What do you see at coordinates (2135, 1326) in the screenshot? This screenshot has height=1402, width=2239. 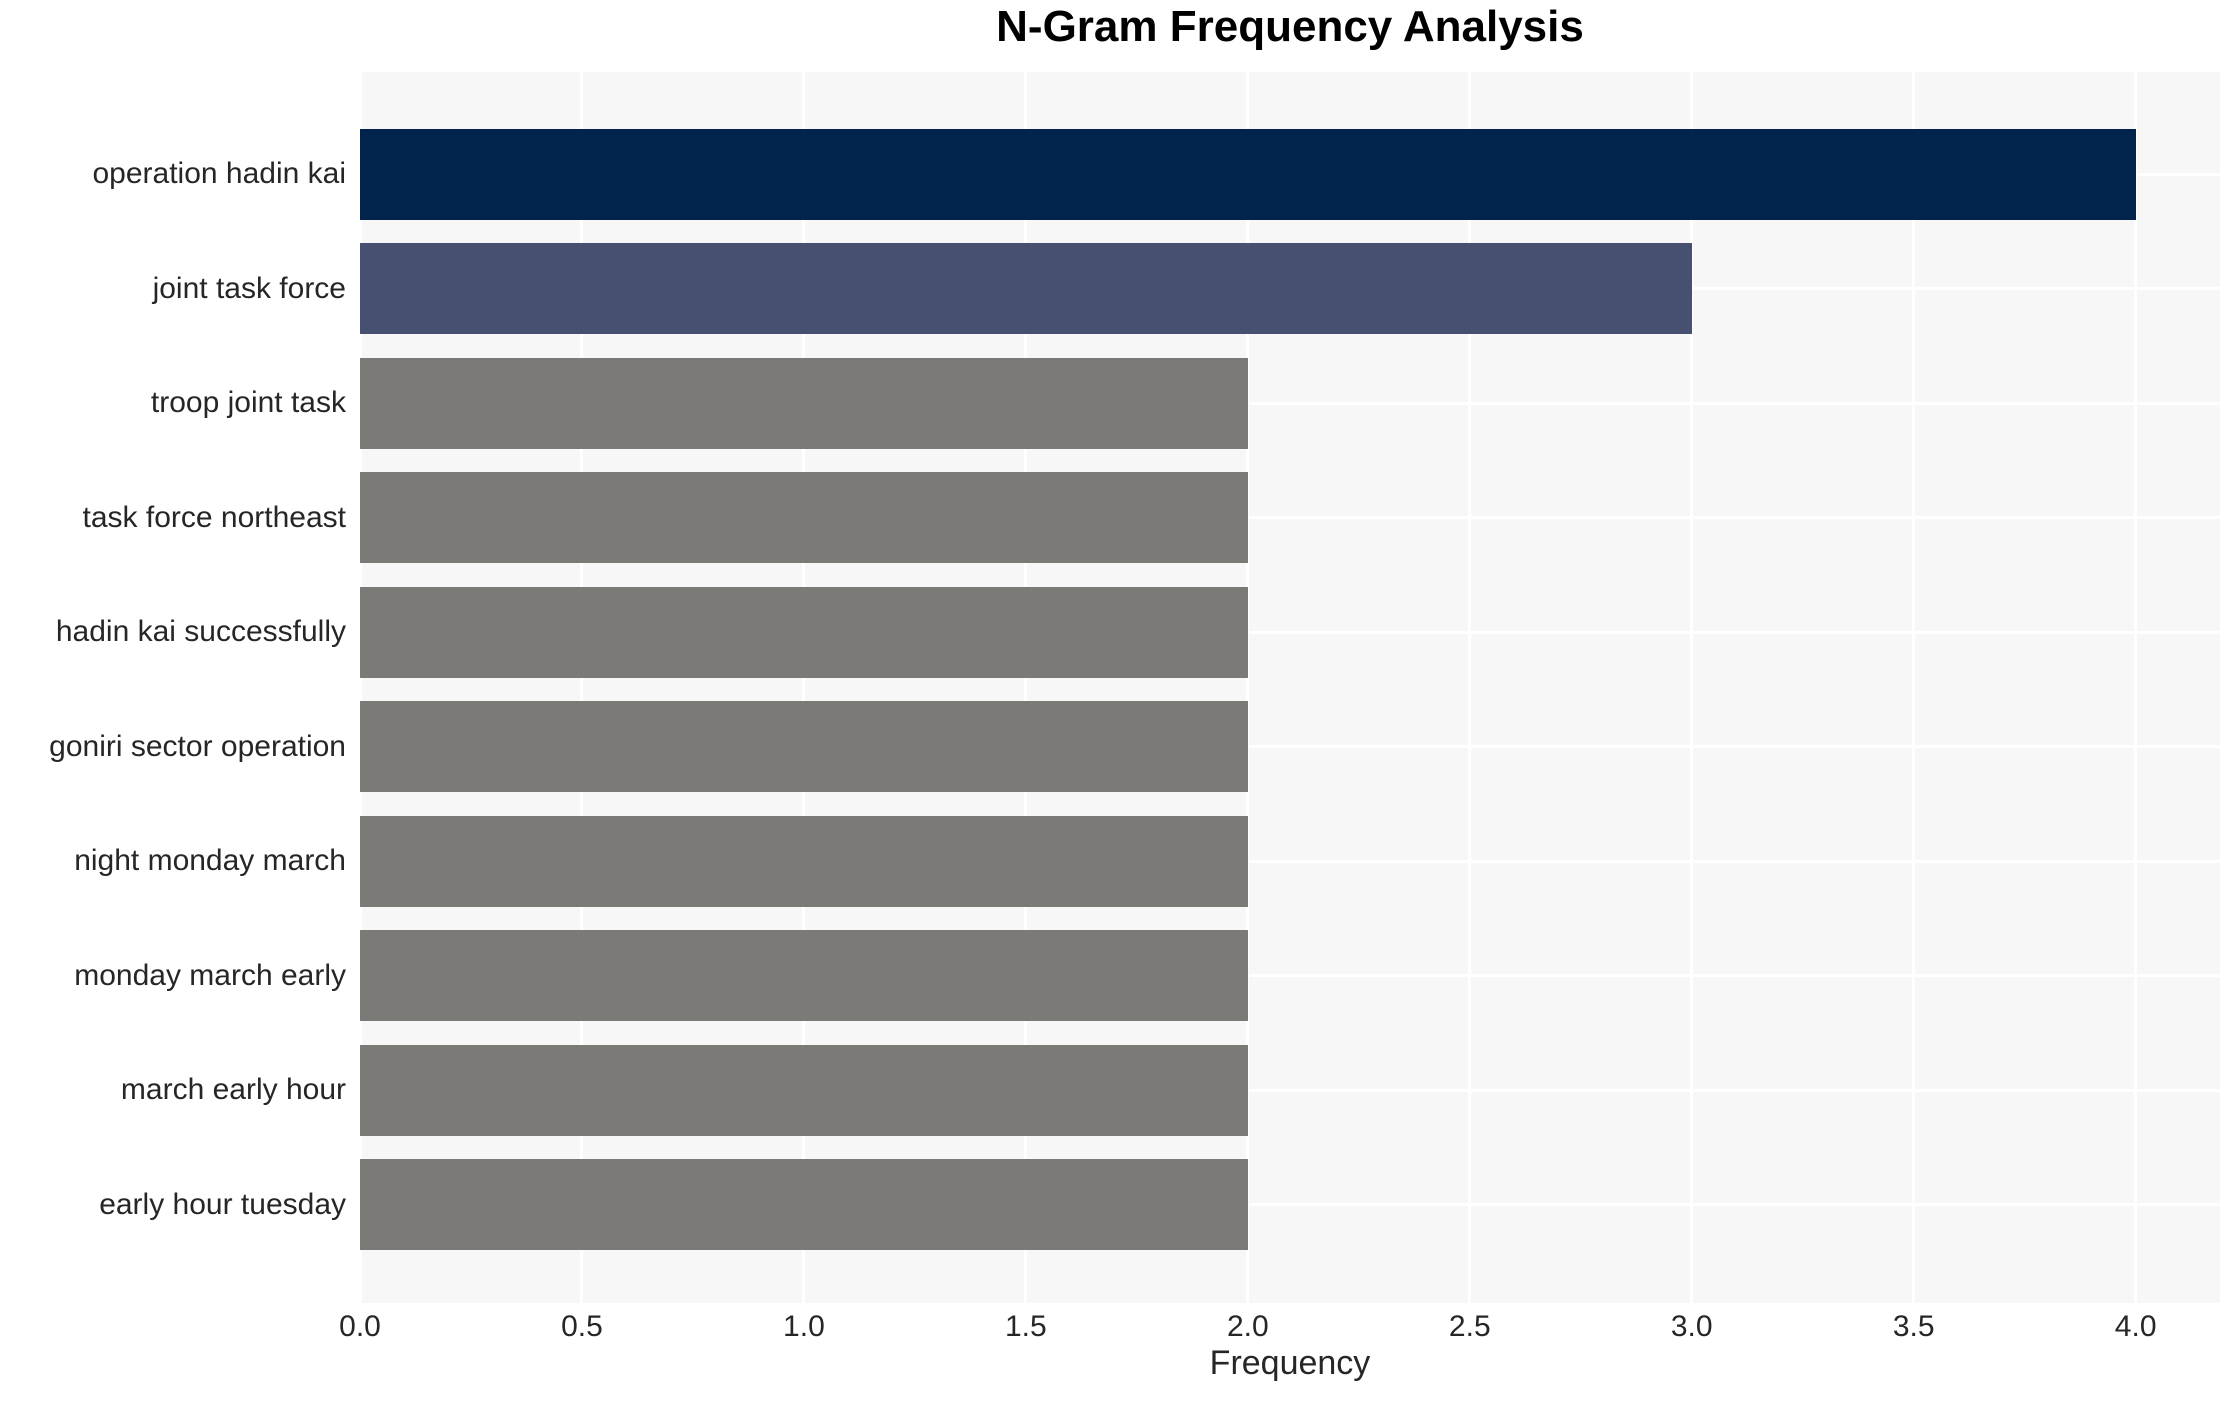 I see `x-tick-label: 4.0` at bounding box center [2135, 1326].